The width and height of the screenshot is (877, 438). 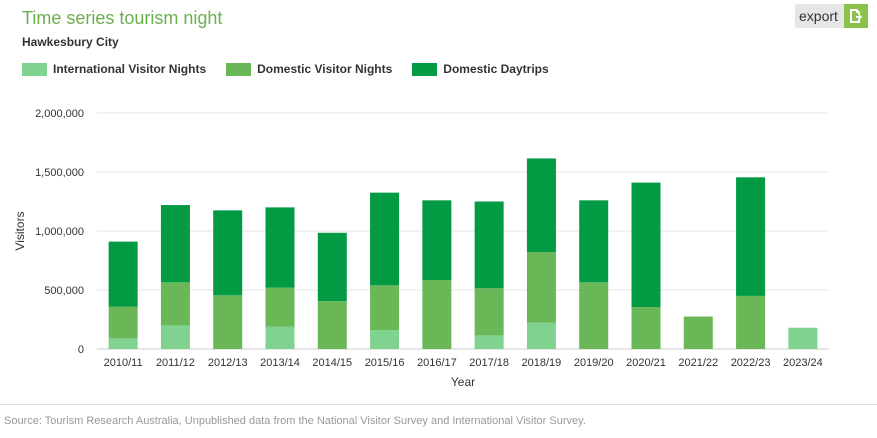 What do you see at coordinates (332, 363) in the screenshot?
I see `x-tick-label: 2014/15` at bounding box center [332, 363].